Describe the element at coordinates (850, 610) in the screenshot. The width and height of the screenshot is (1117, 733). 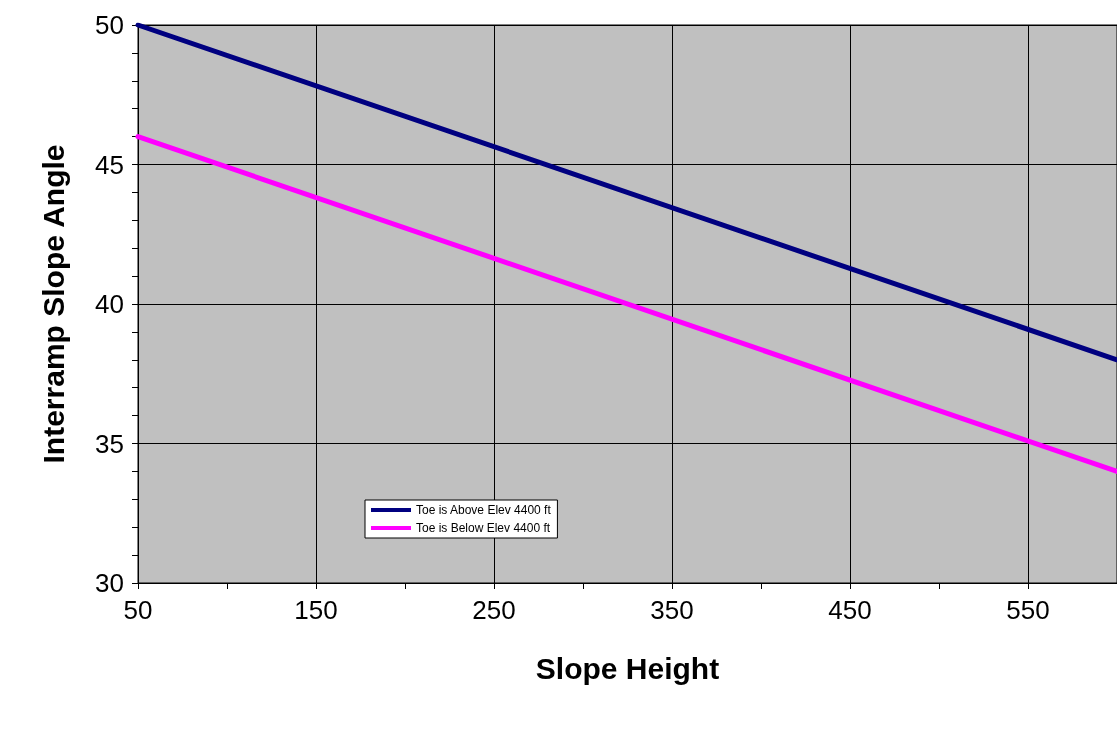
I see `x-tick-label: 450` at that location.